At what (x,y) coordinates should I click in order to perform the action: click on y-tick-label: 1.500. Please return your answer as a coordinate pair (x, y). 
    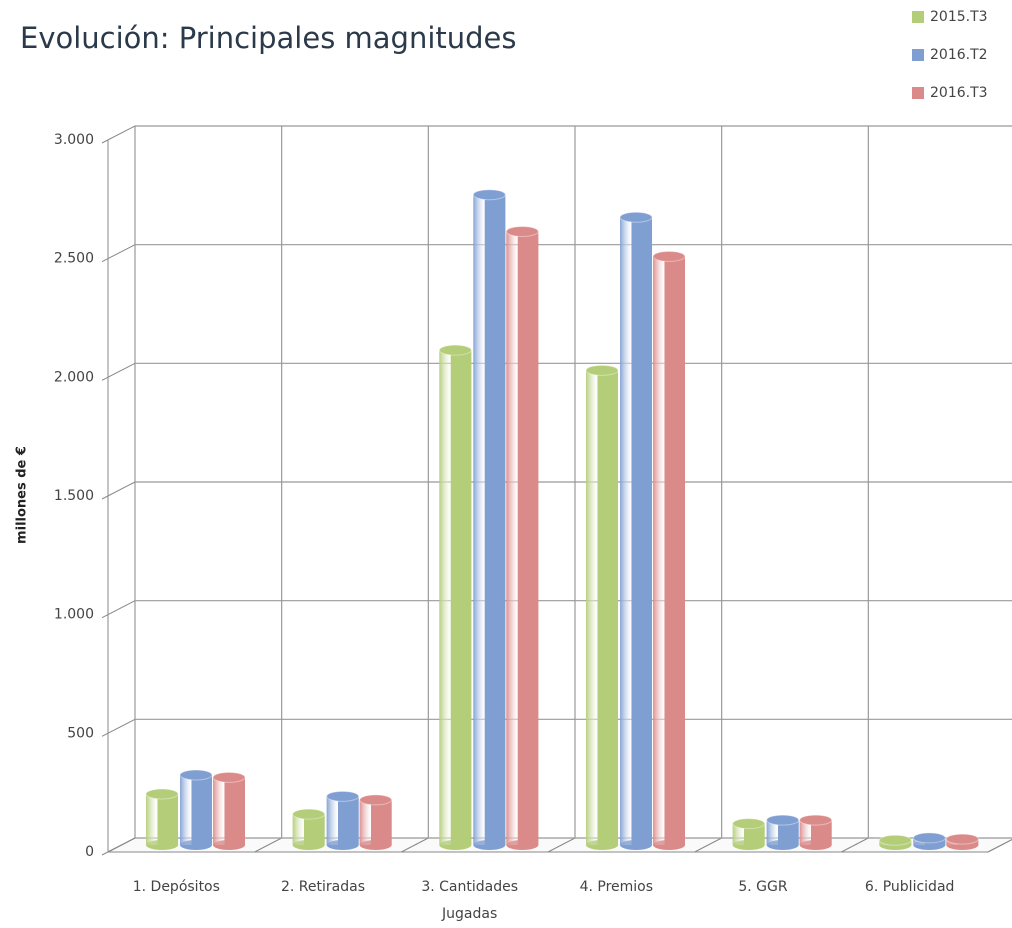
    Looking at the image, I should click on (74, 496).